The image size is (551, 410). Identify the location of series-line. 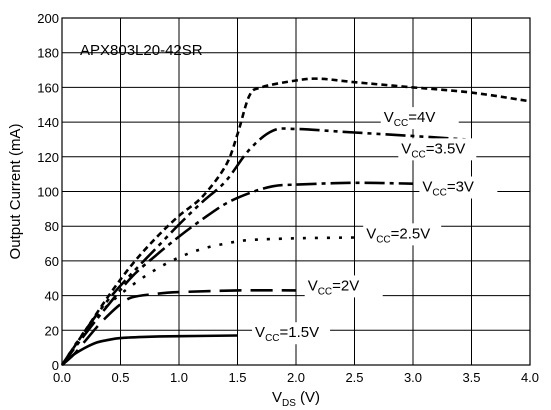
(179, 327).